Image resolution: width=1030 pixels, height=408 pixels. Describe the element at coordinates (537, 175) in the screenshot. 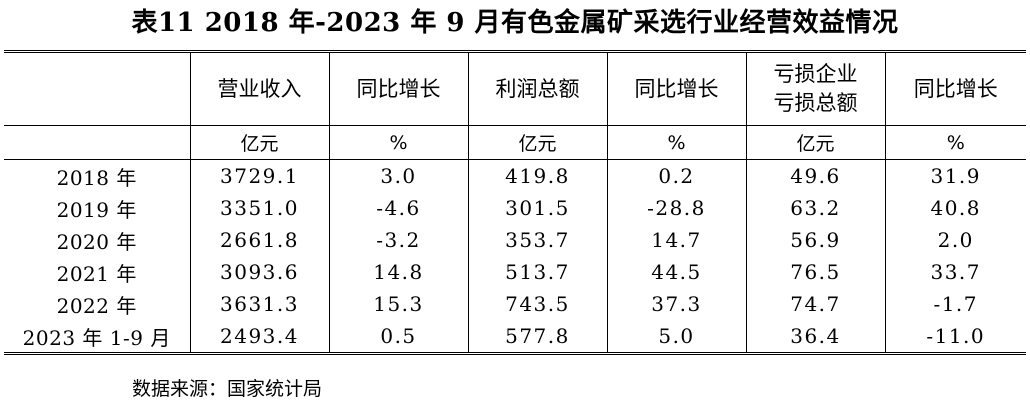

I see `value-cell: 419.8` at that location.